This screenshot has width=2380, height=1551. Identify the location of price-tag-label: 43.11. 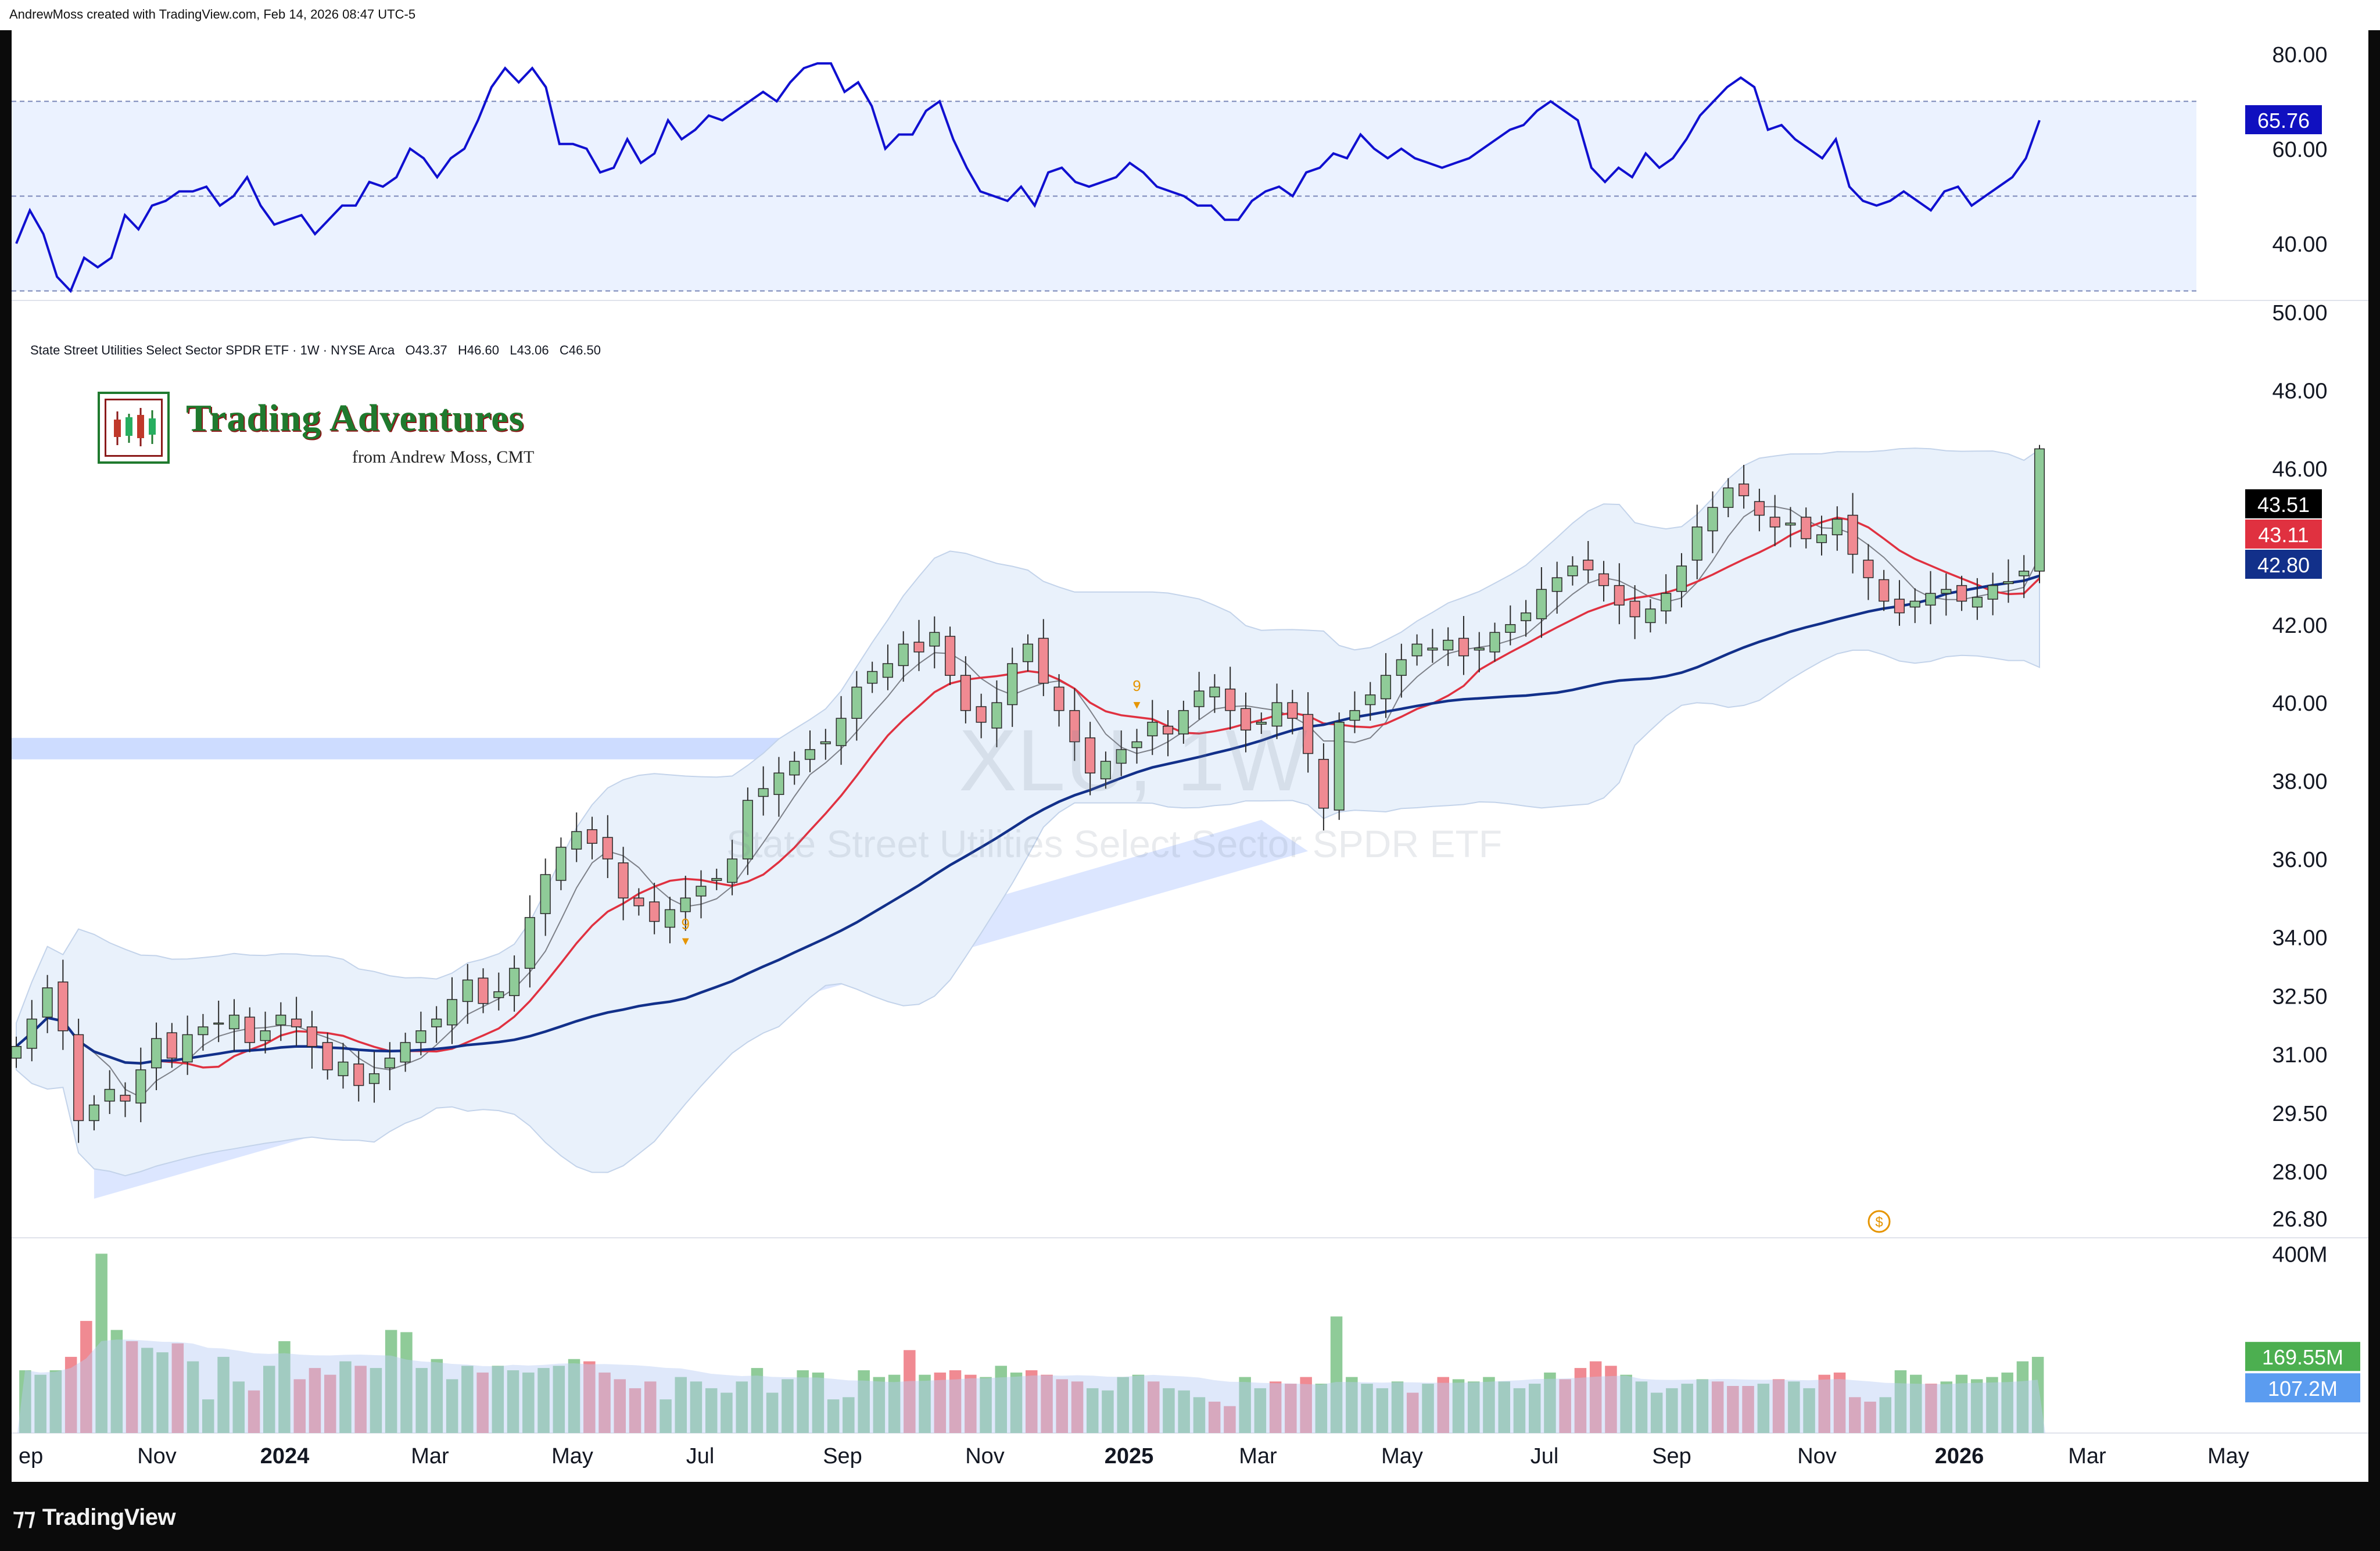
(2283, 535).